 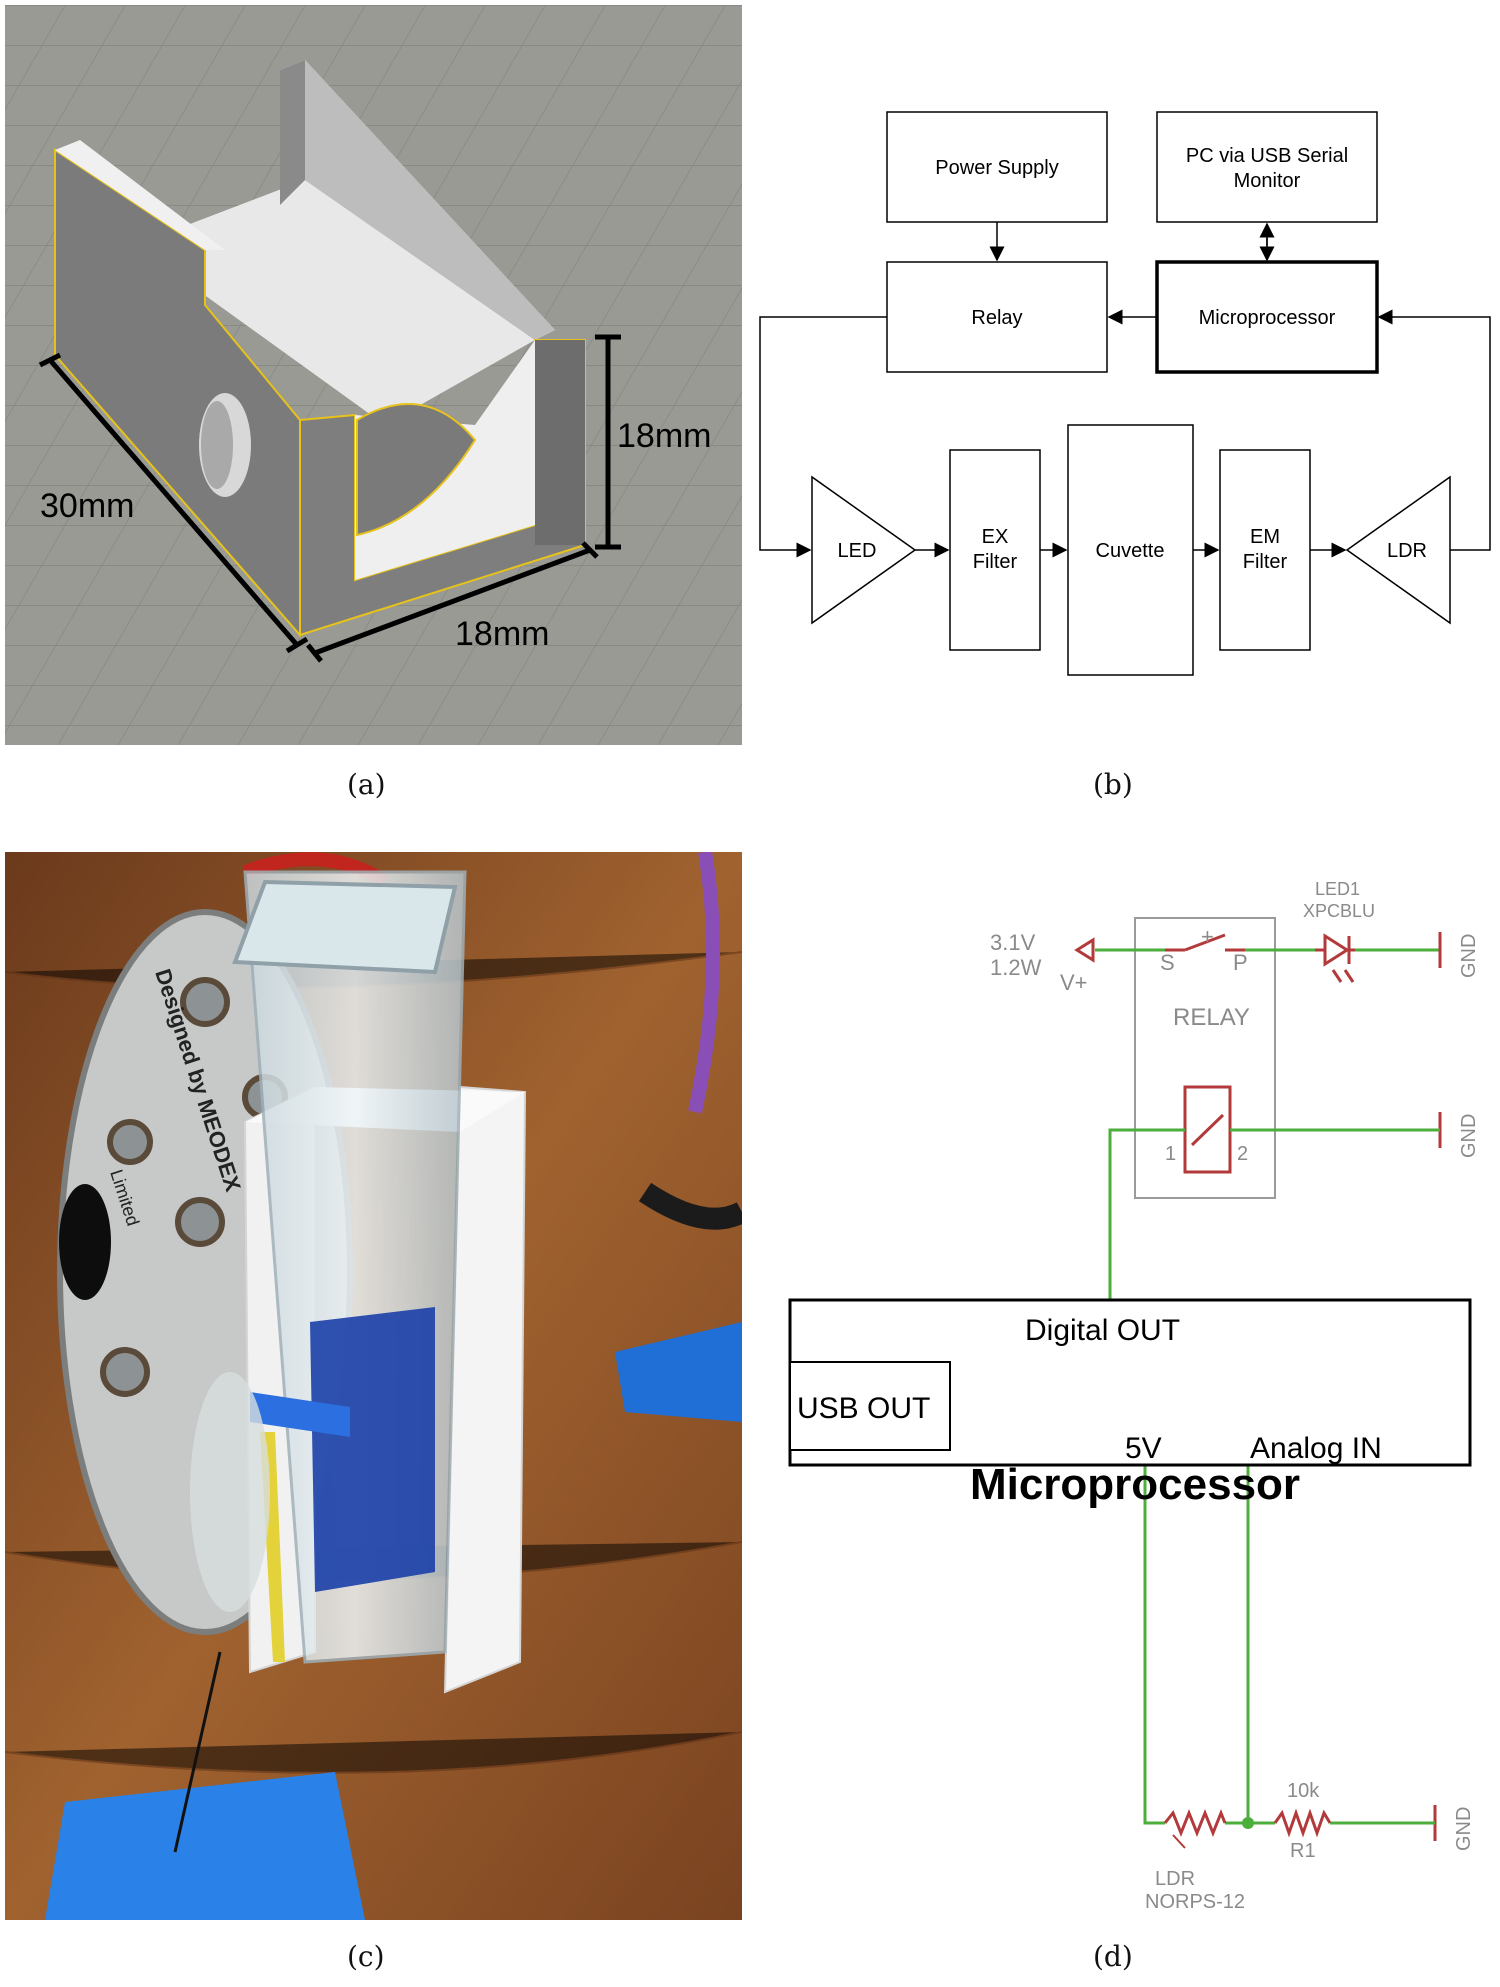 What do you see at coordinates (345, 927) in the screenshot?
I see `cuvette-opening` at bounding box center [345, 927].